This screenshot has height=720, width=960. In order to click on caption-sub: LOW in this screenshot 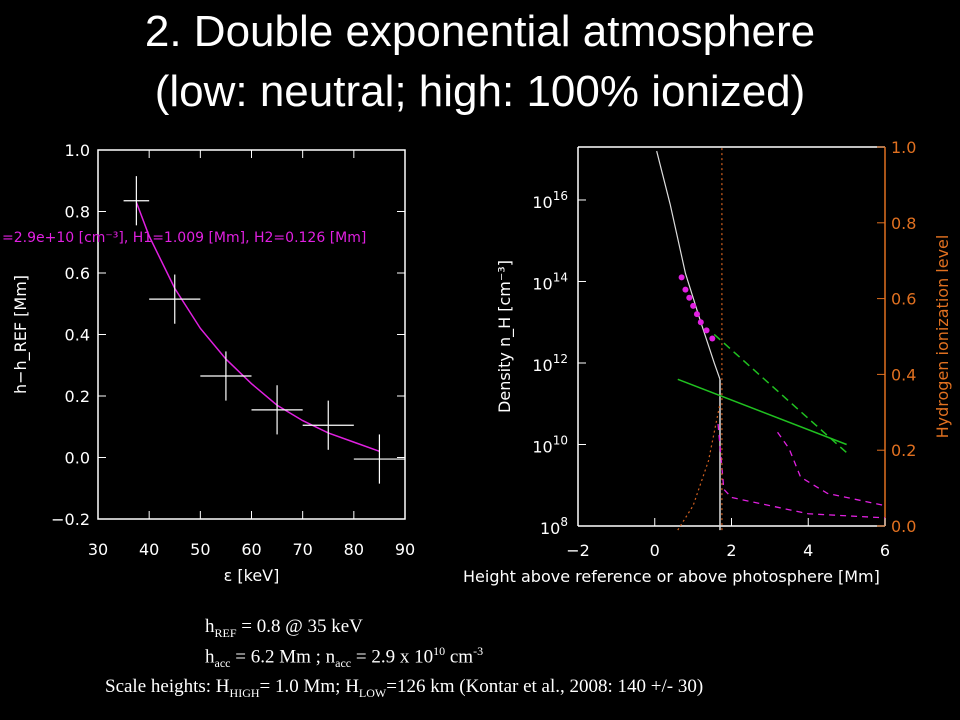, I will do `click(372, 692)`.